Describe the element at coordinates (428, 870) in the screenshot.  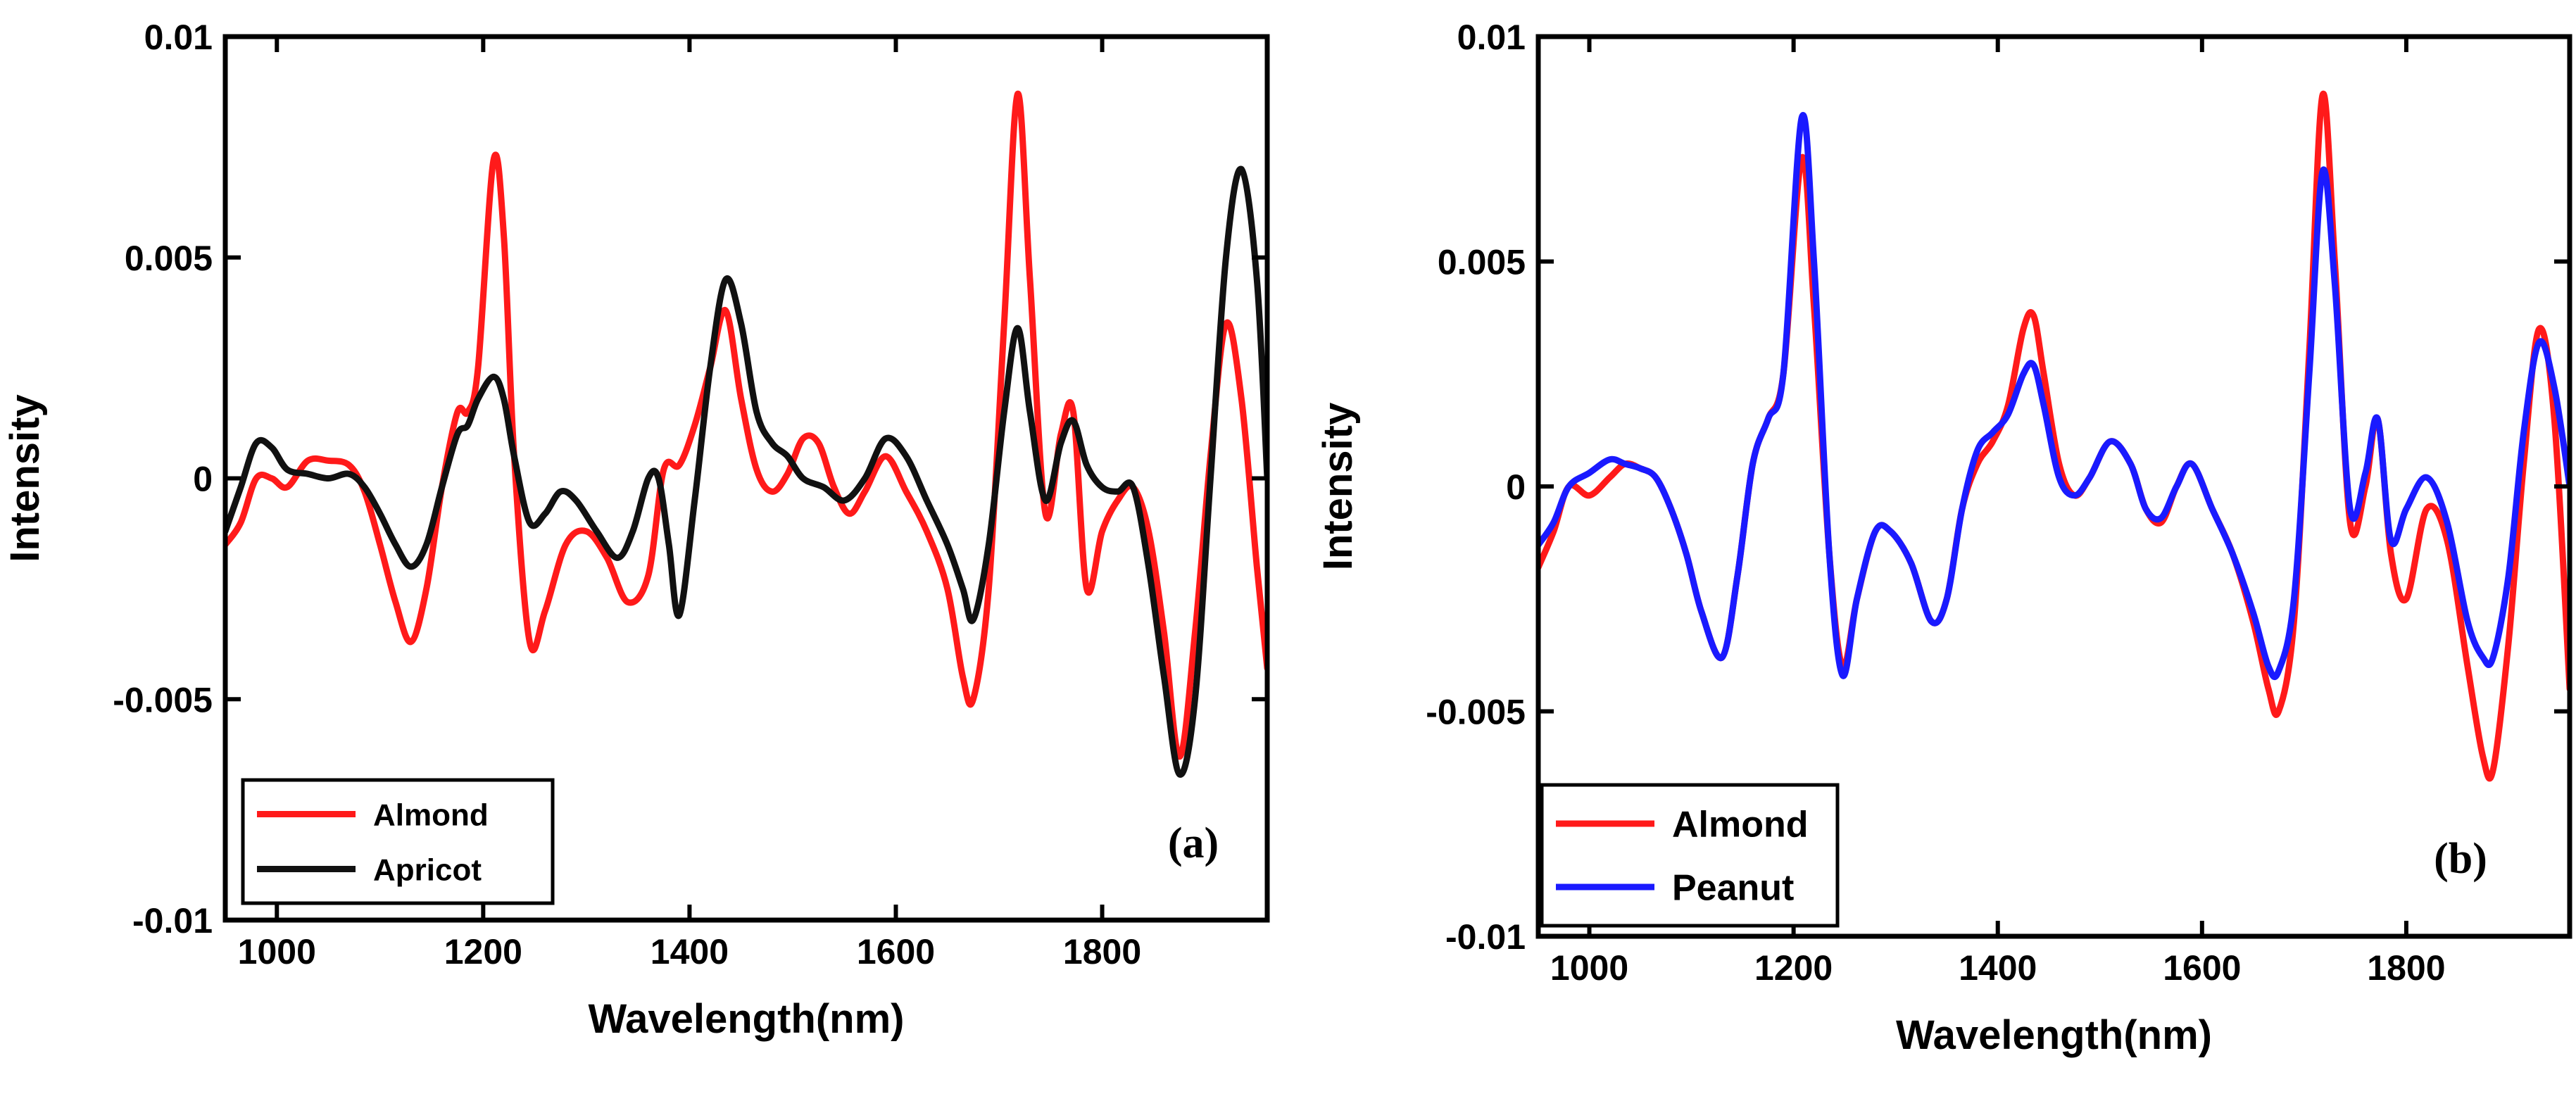
I see `legend-label-apricot: Apricot` at that location.